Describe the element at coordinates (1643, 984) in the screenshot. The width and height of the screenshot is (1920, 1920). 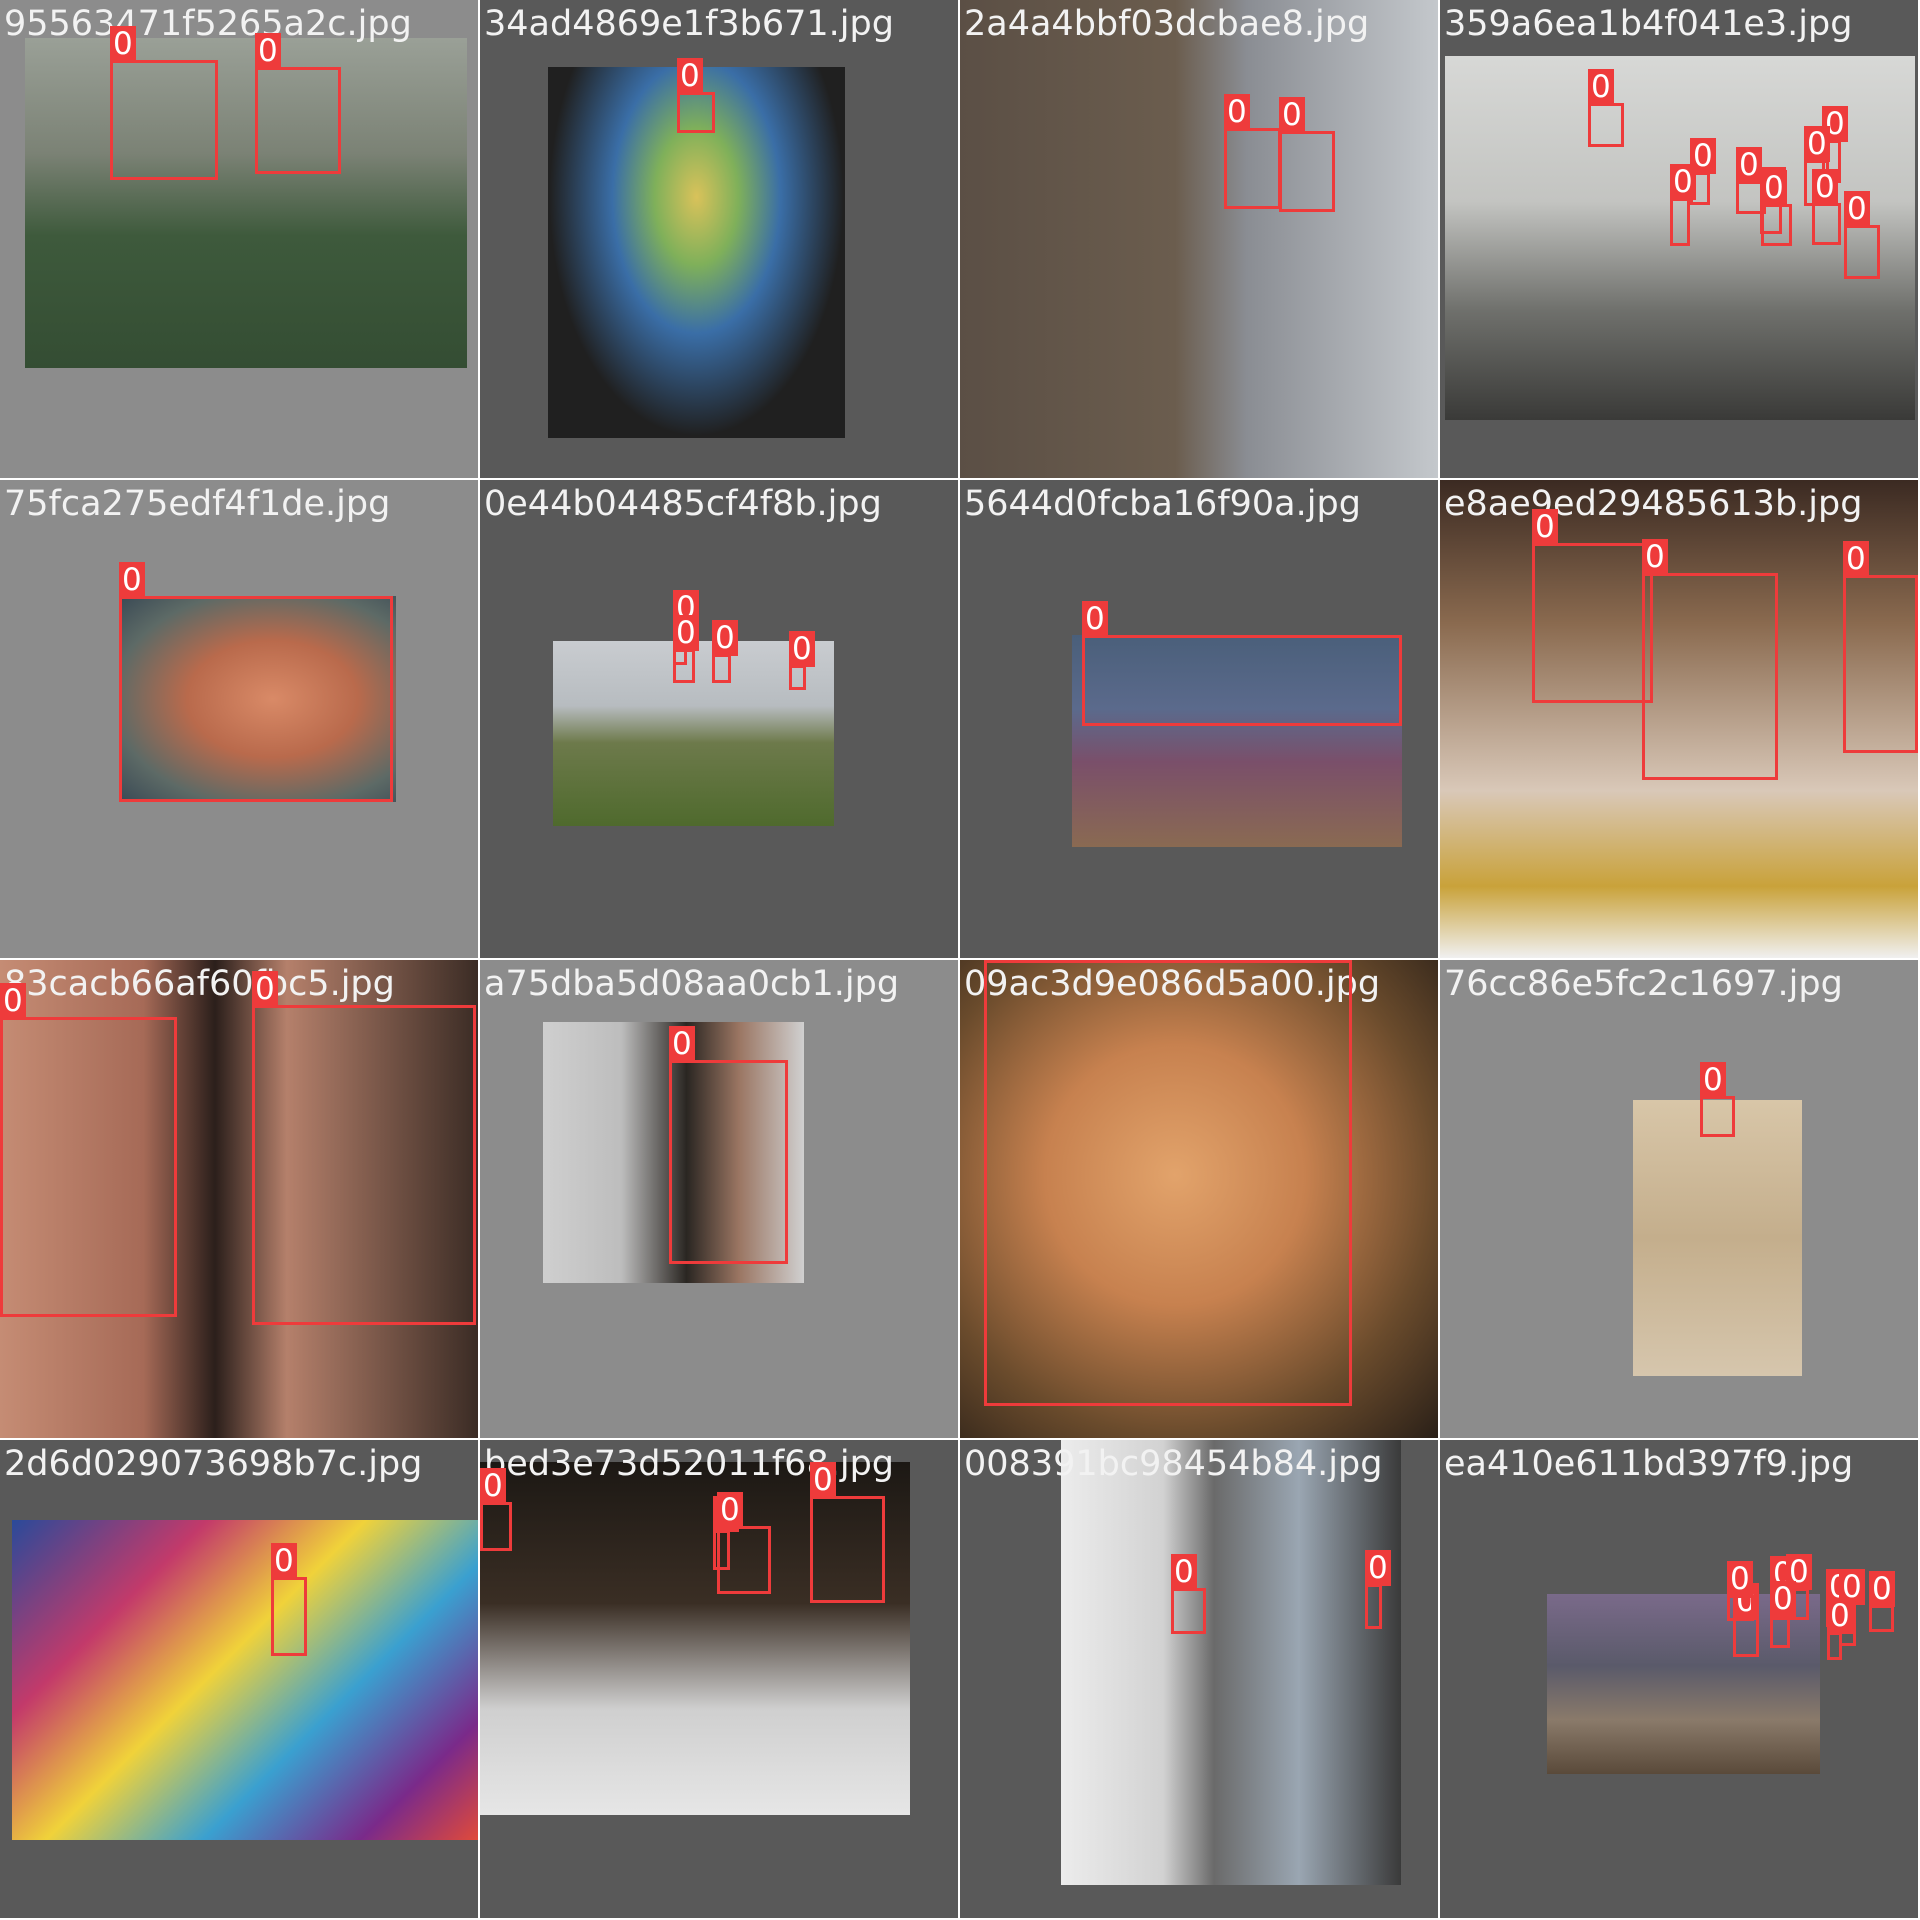
I see `file-name-label: 76cc86e5fc2c1697.jpg` at that location.